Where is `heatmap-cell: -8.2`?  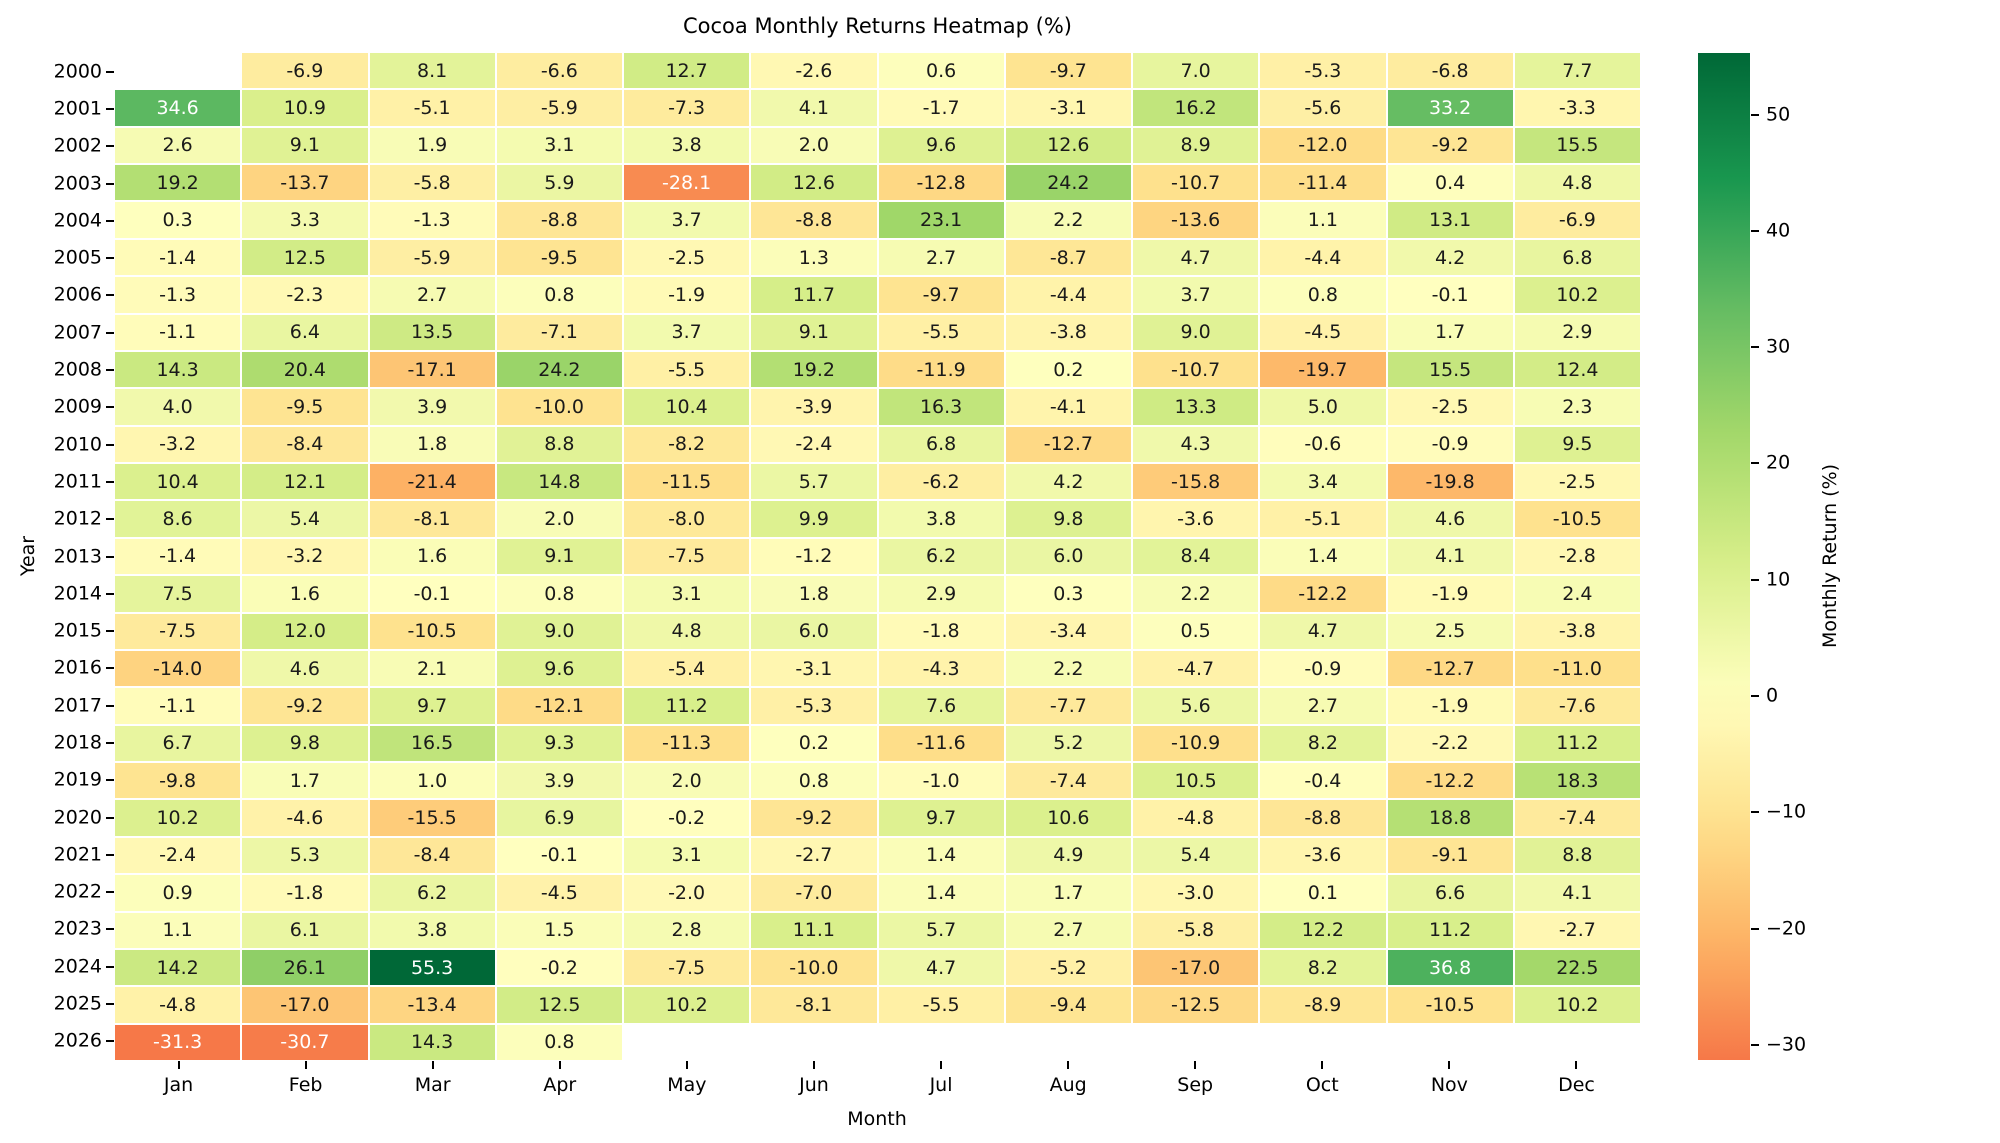
heatmap-cell: -8.2 is located at coordinates (687, 444).